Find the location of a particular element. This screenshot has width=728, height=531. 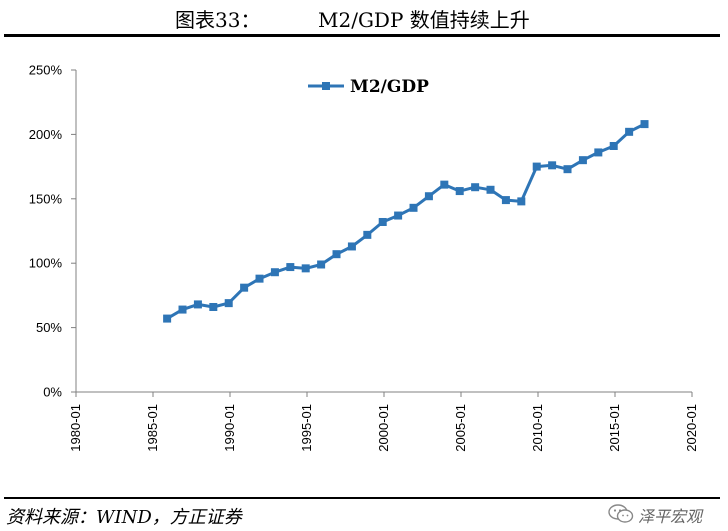

x-tick-label: 2000-01 is located at coordinates (383, 428).